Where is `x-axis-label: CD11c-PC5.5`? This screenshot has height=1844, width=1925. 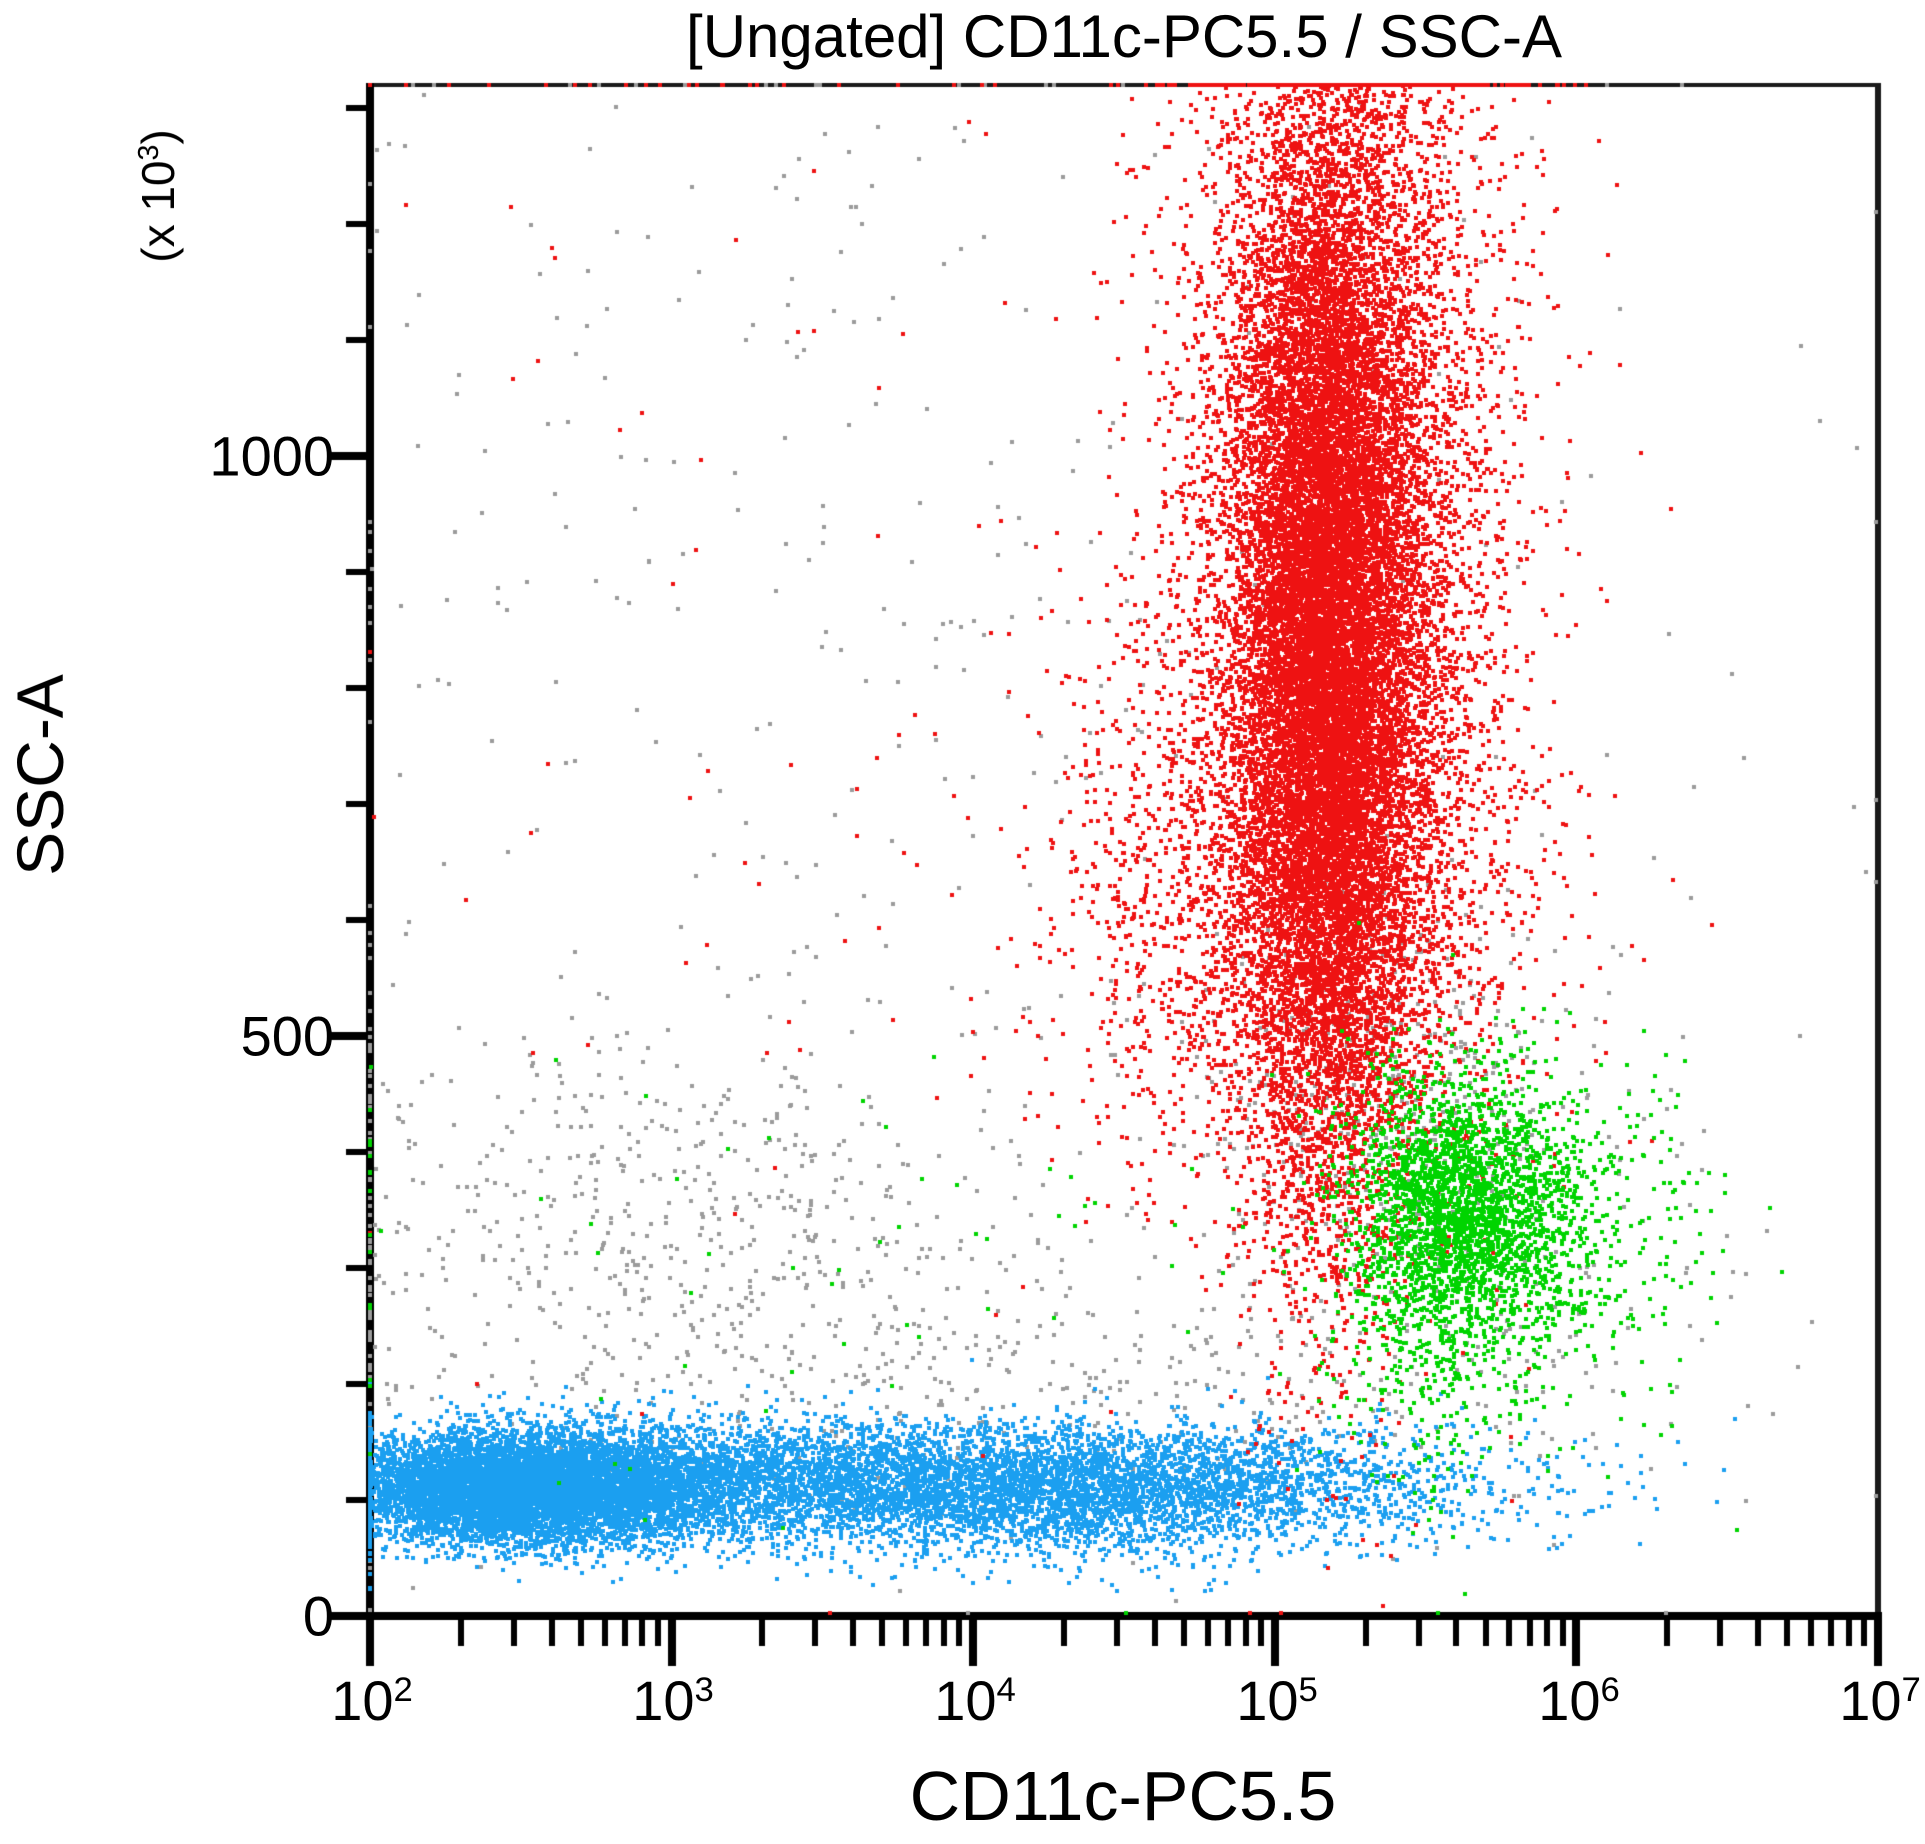
x-axis-label: CD11c-PC5.5 is located at coordinates (1123, 1796).